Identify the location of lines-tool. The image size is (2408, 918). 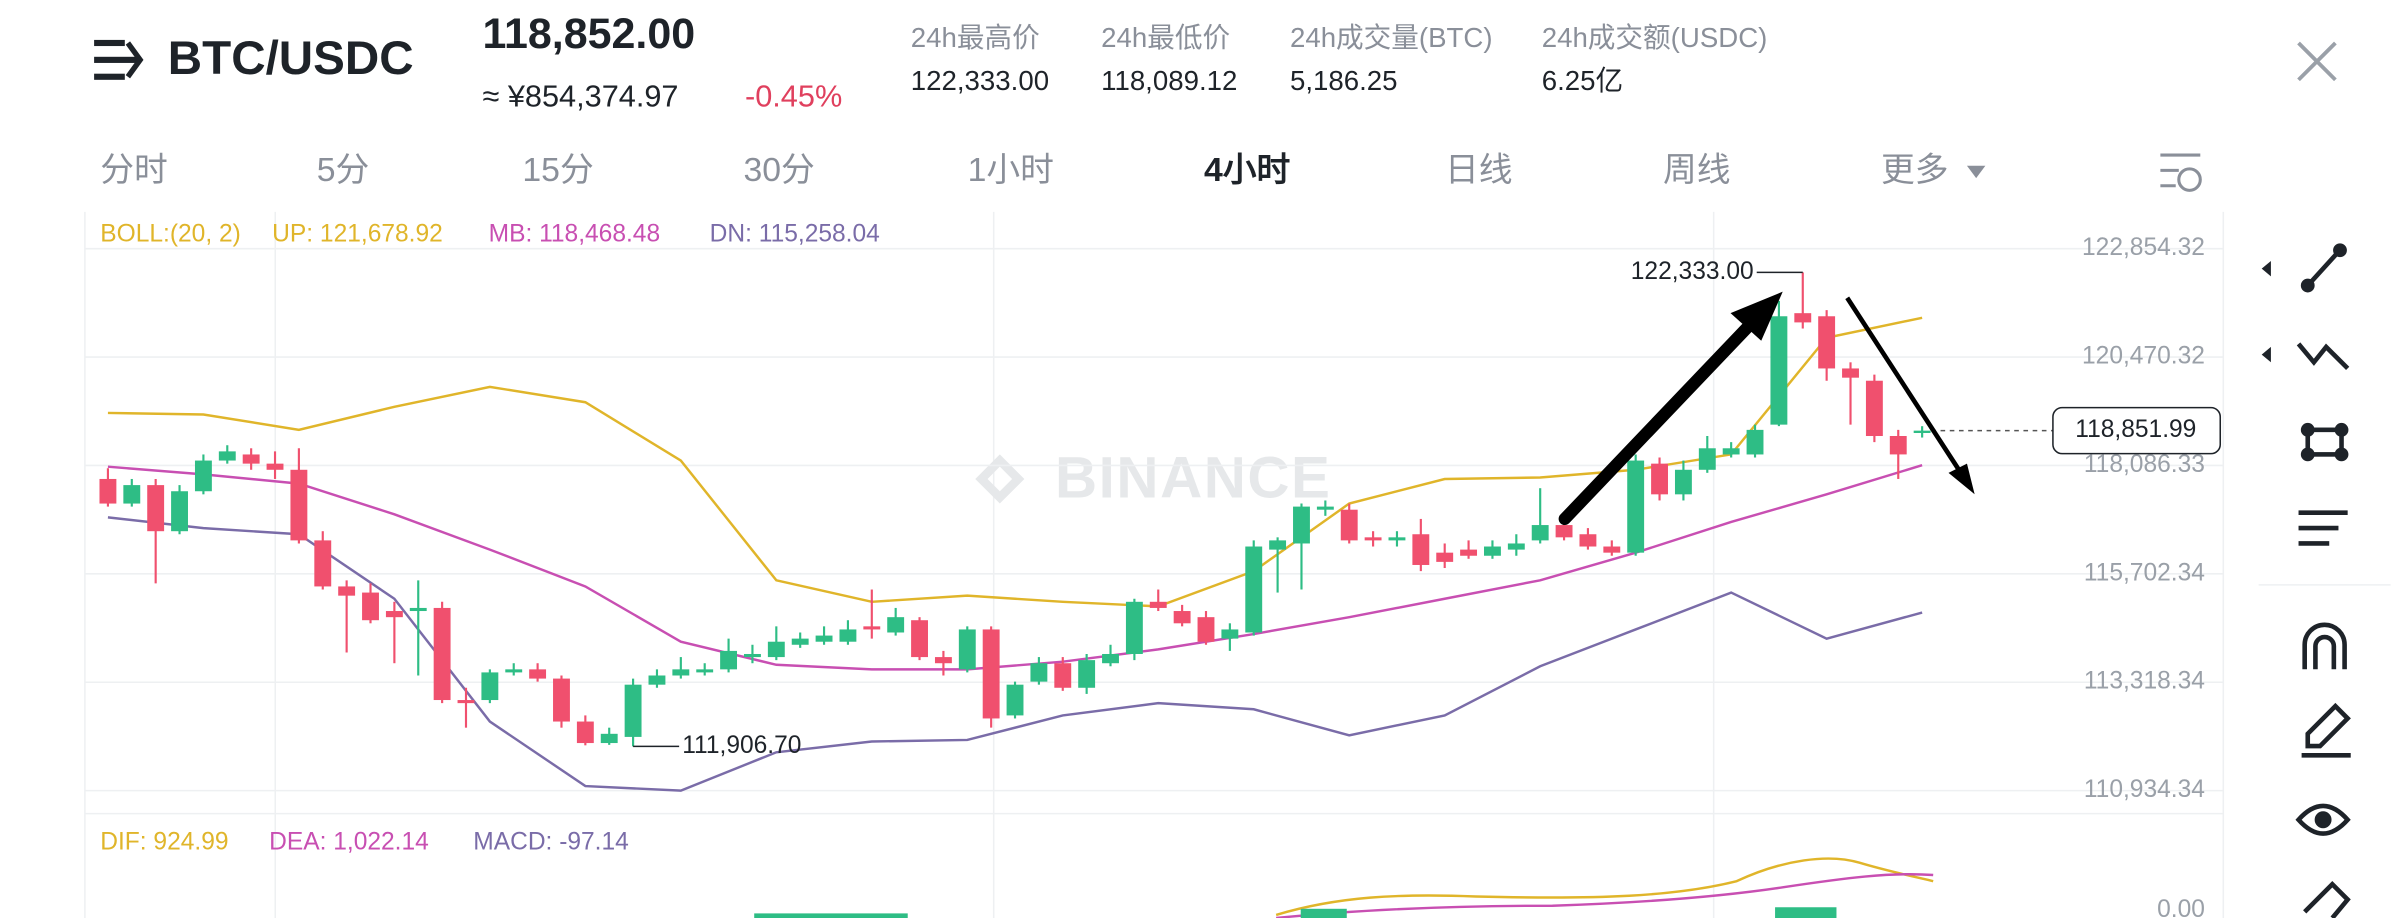
(2323, 528).